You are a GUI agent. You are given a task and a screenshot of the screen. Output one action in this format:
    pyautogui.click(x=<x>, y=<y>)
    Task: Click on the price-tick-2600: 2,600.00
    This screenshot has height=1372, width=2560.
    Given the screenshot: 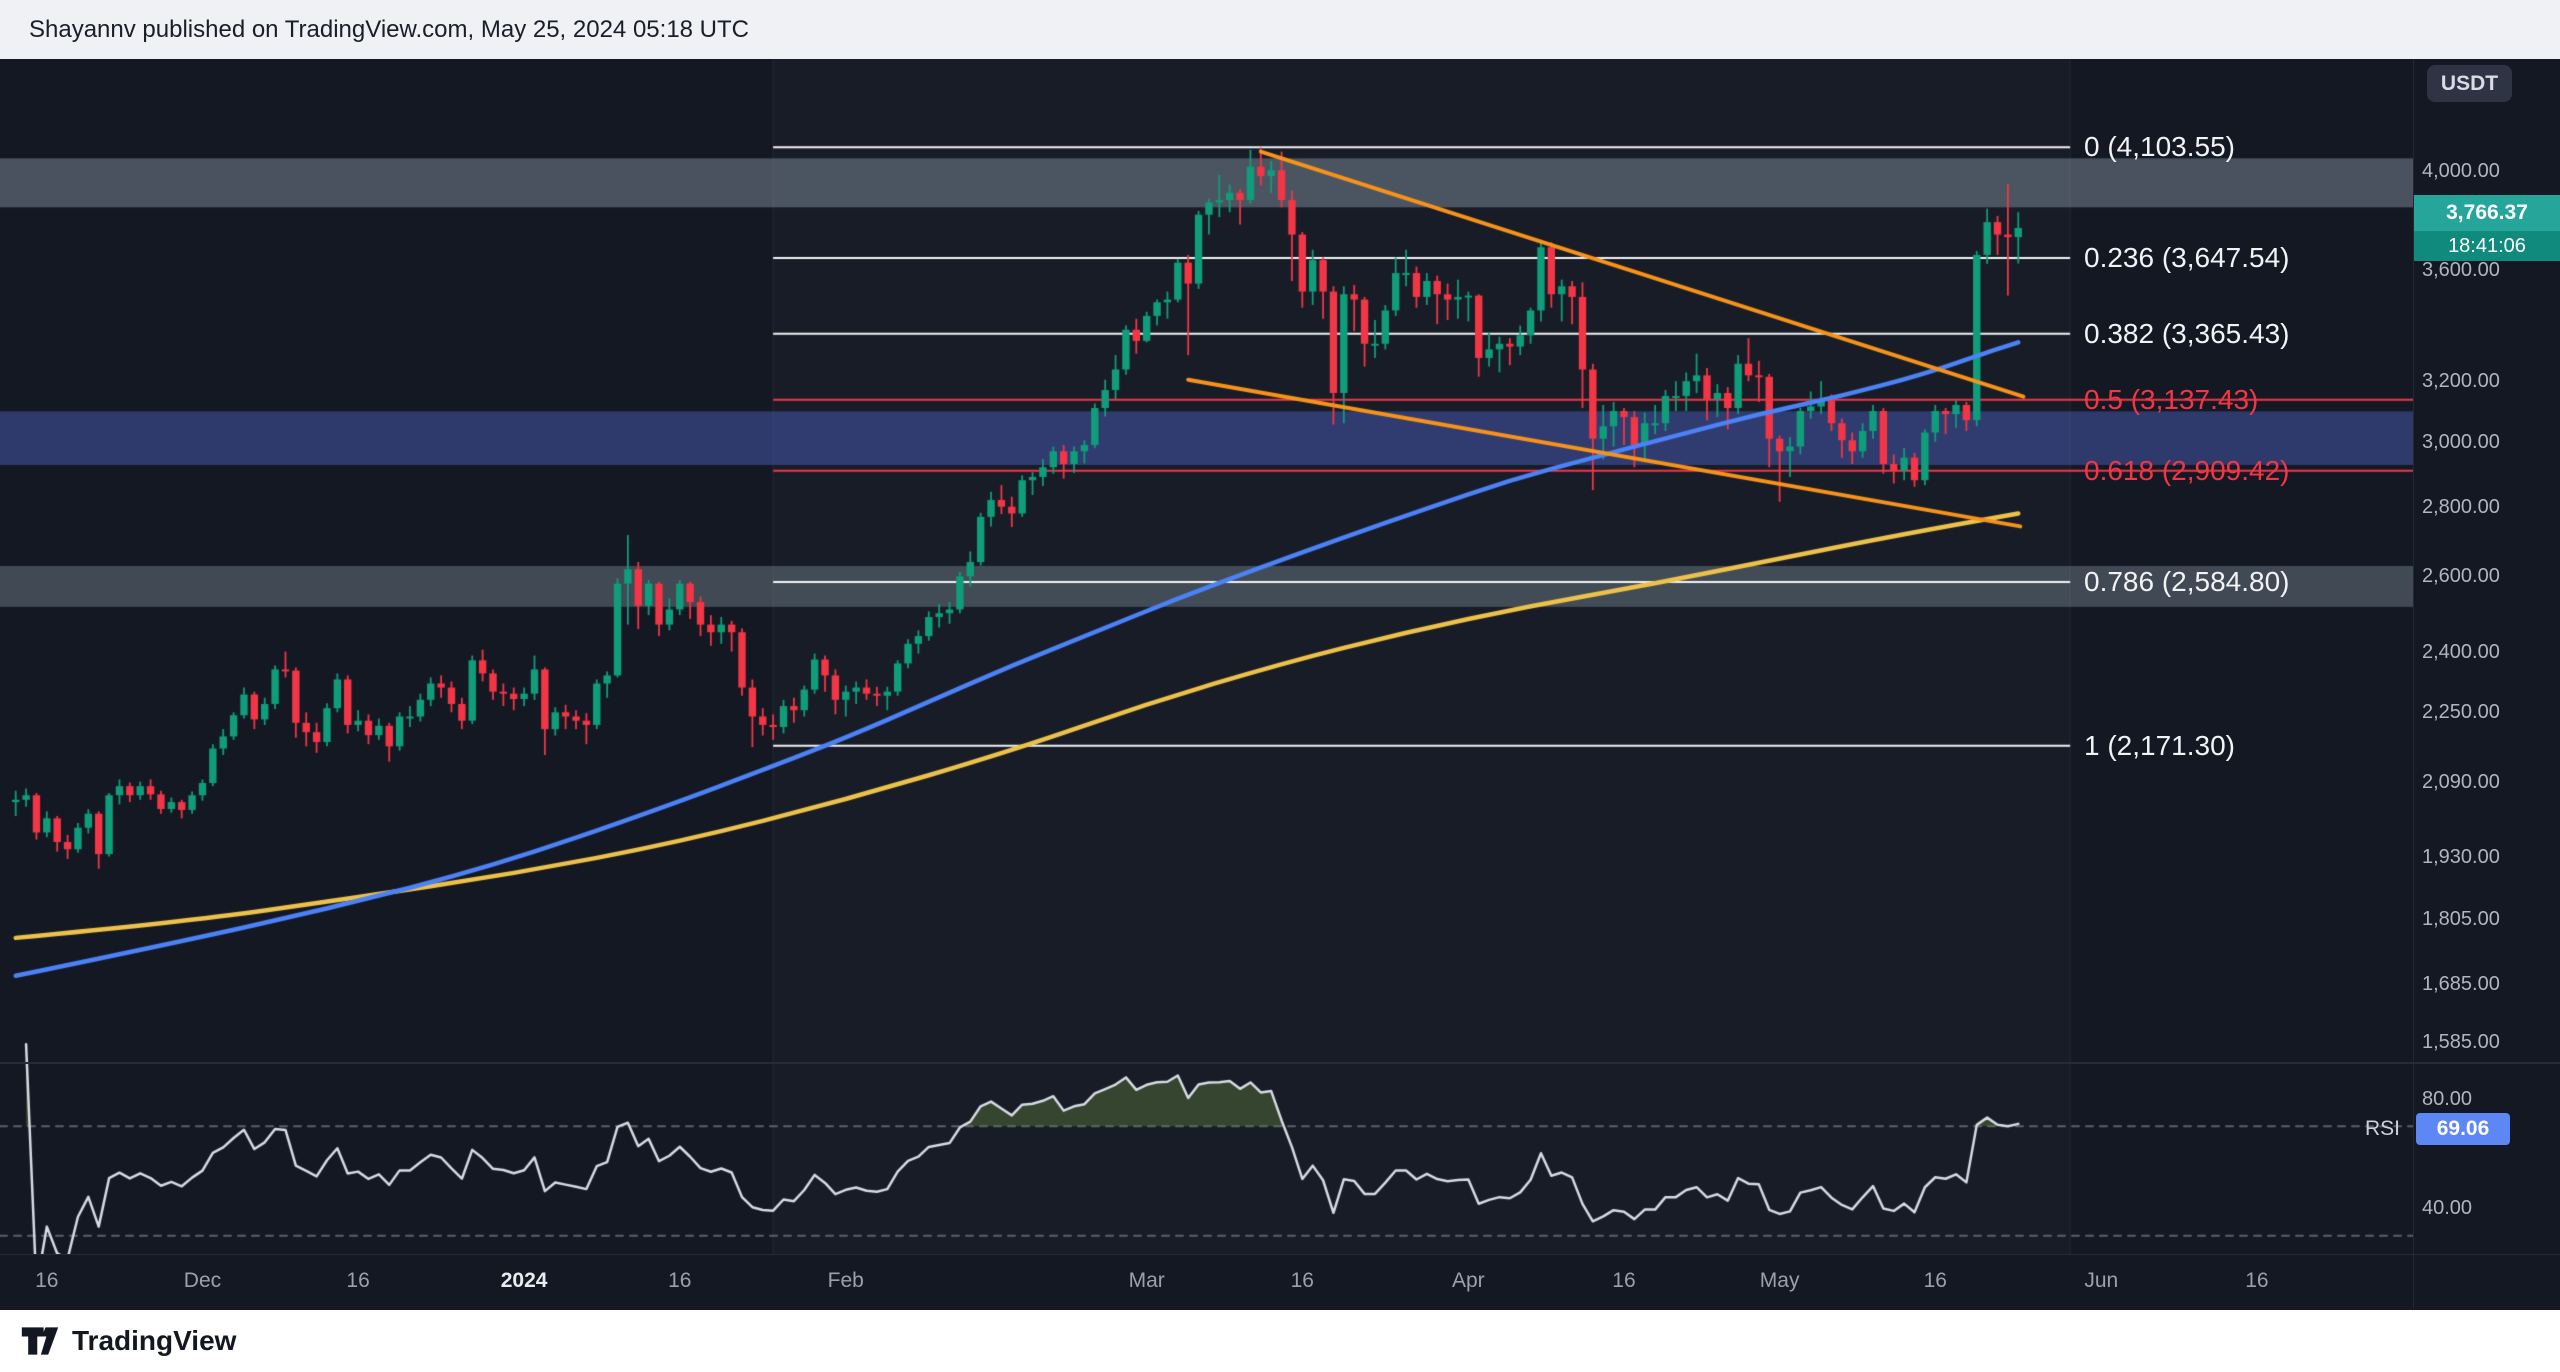 What is the action you would take?
    pyautogui.click(x=2461, y=576)
    